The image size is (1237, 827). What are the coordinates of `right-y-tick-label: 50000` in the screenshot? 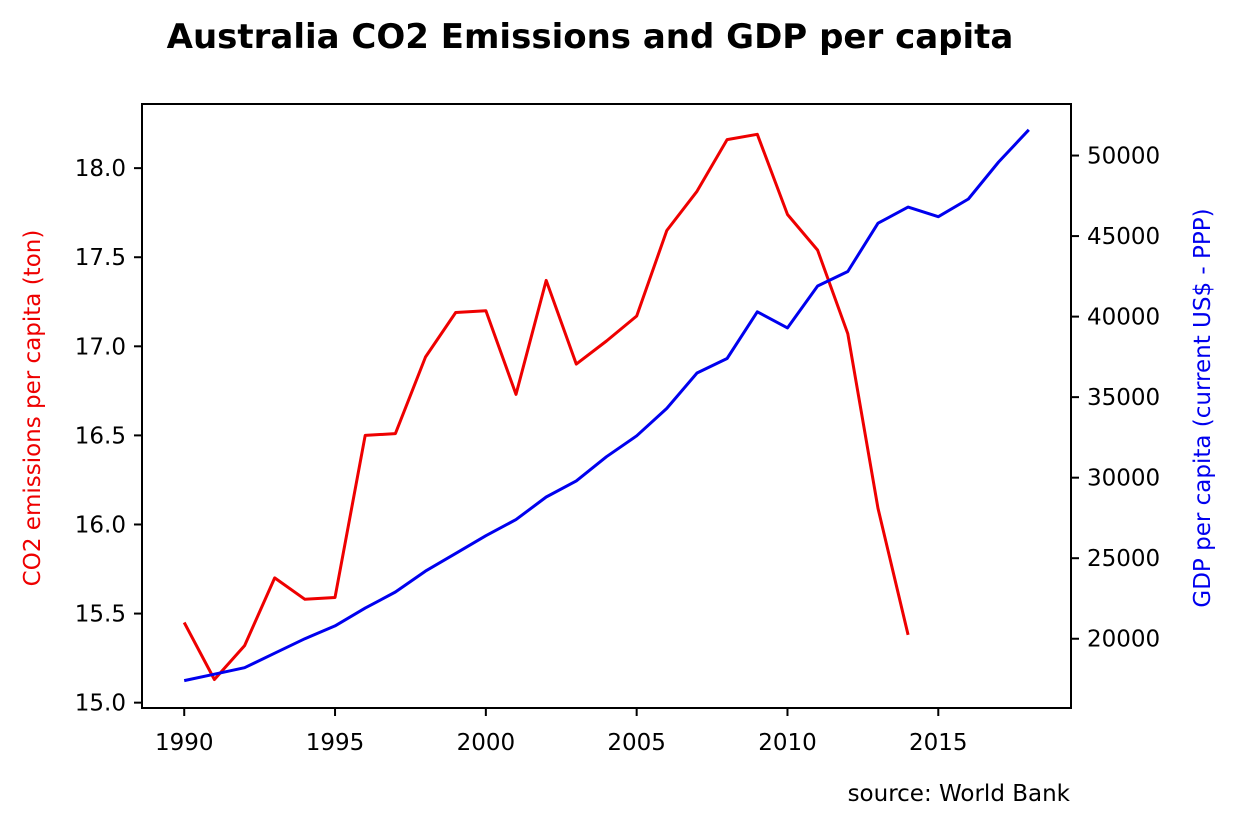 It's located at (1123, 157).